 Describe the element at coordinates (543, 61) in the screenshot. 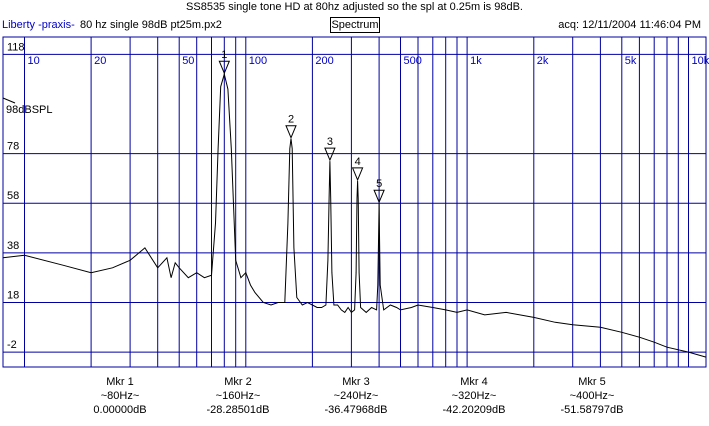

I see `x-tick-label: 2k` at that location.